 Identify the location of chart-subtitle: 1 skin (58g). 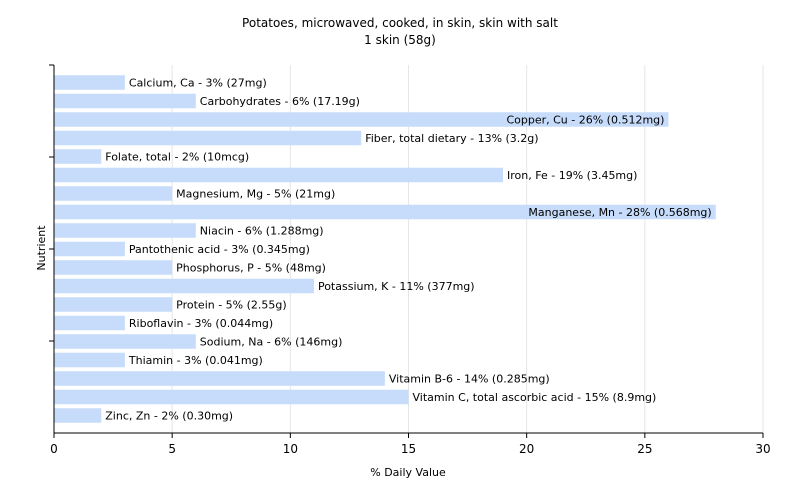
(400, 40).